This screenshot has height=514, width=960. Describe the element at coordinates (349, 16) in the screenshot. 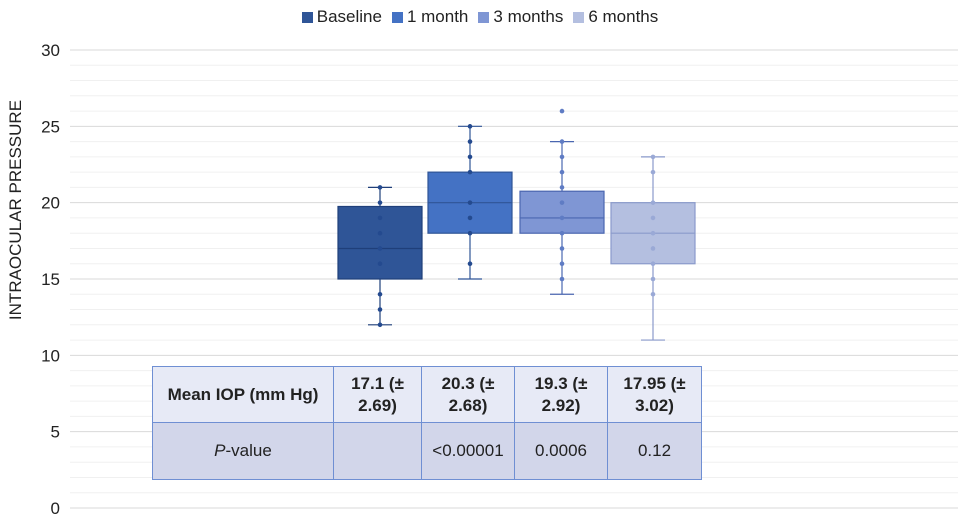

I see `legend-label: Baseline` at that location.